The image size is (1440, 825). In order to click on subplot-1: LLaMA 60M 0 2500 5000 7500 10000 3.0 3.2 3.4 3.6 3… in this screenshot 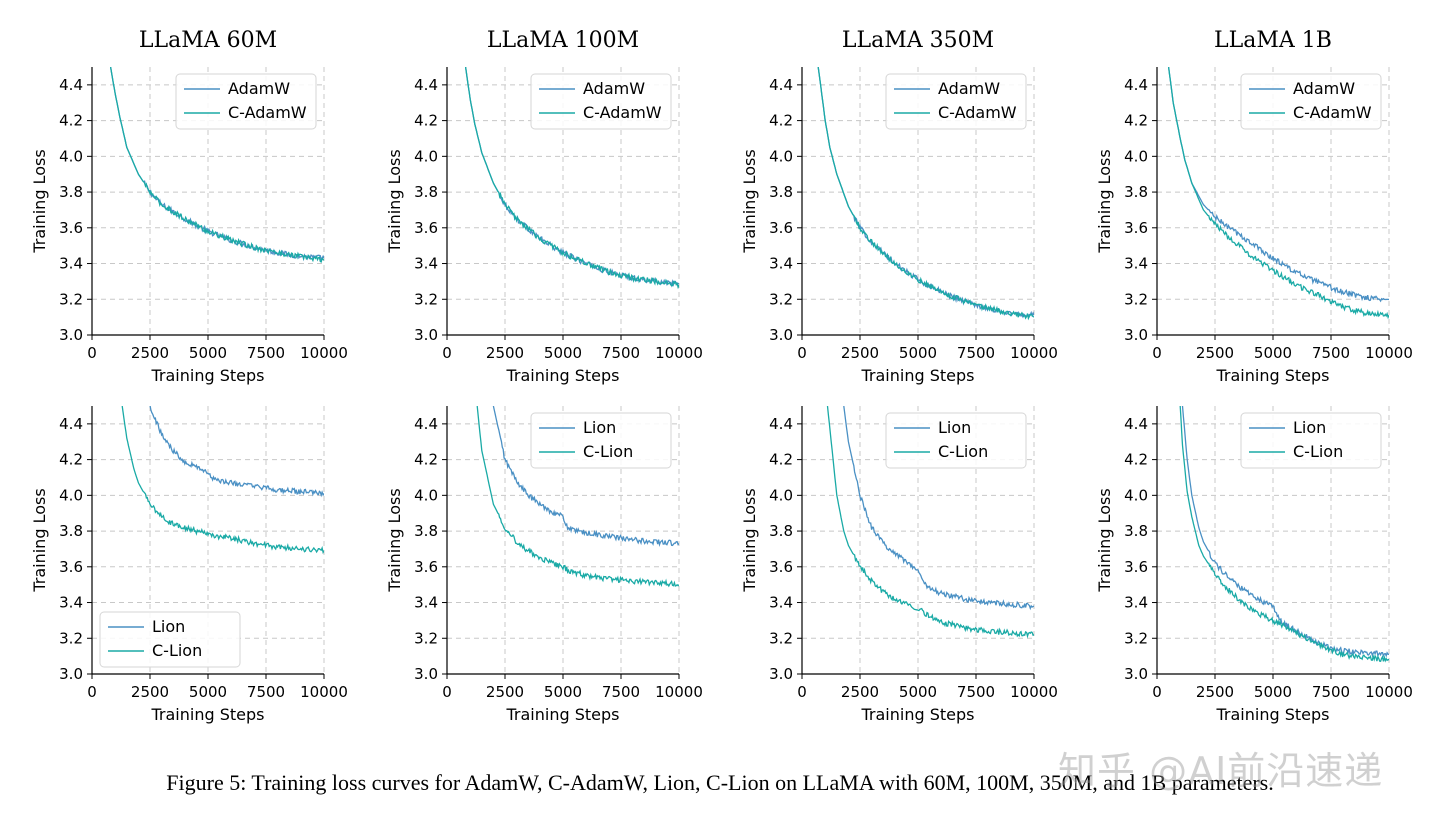, I will do `click(189, 206)`.